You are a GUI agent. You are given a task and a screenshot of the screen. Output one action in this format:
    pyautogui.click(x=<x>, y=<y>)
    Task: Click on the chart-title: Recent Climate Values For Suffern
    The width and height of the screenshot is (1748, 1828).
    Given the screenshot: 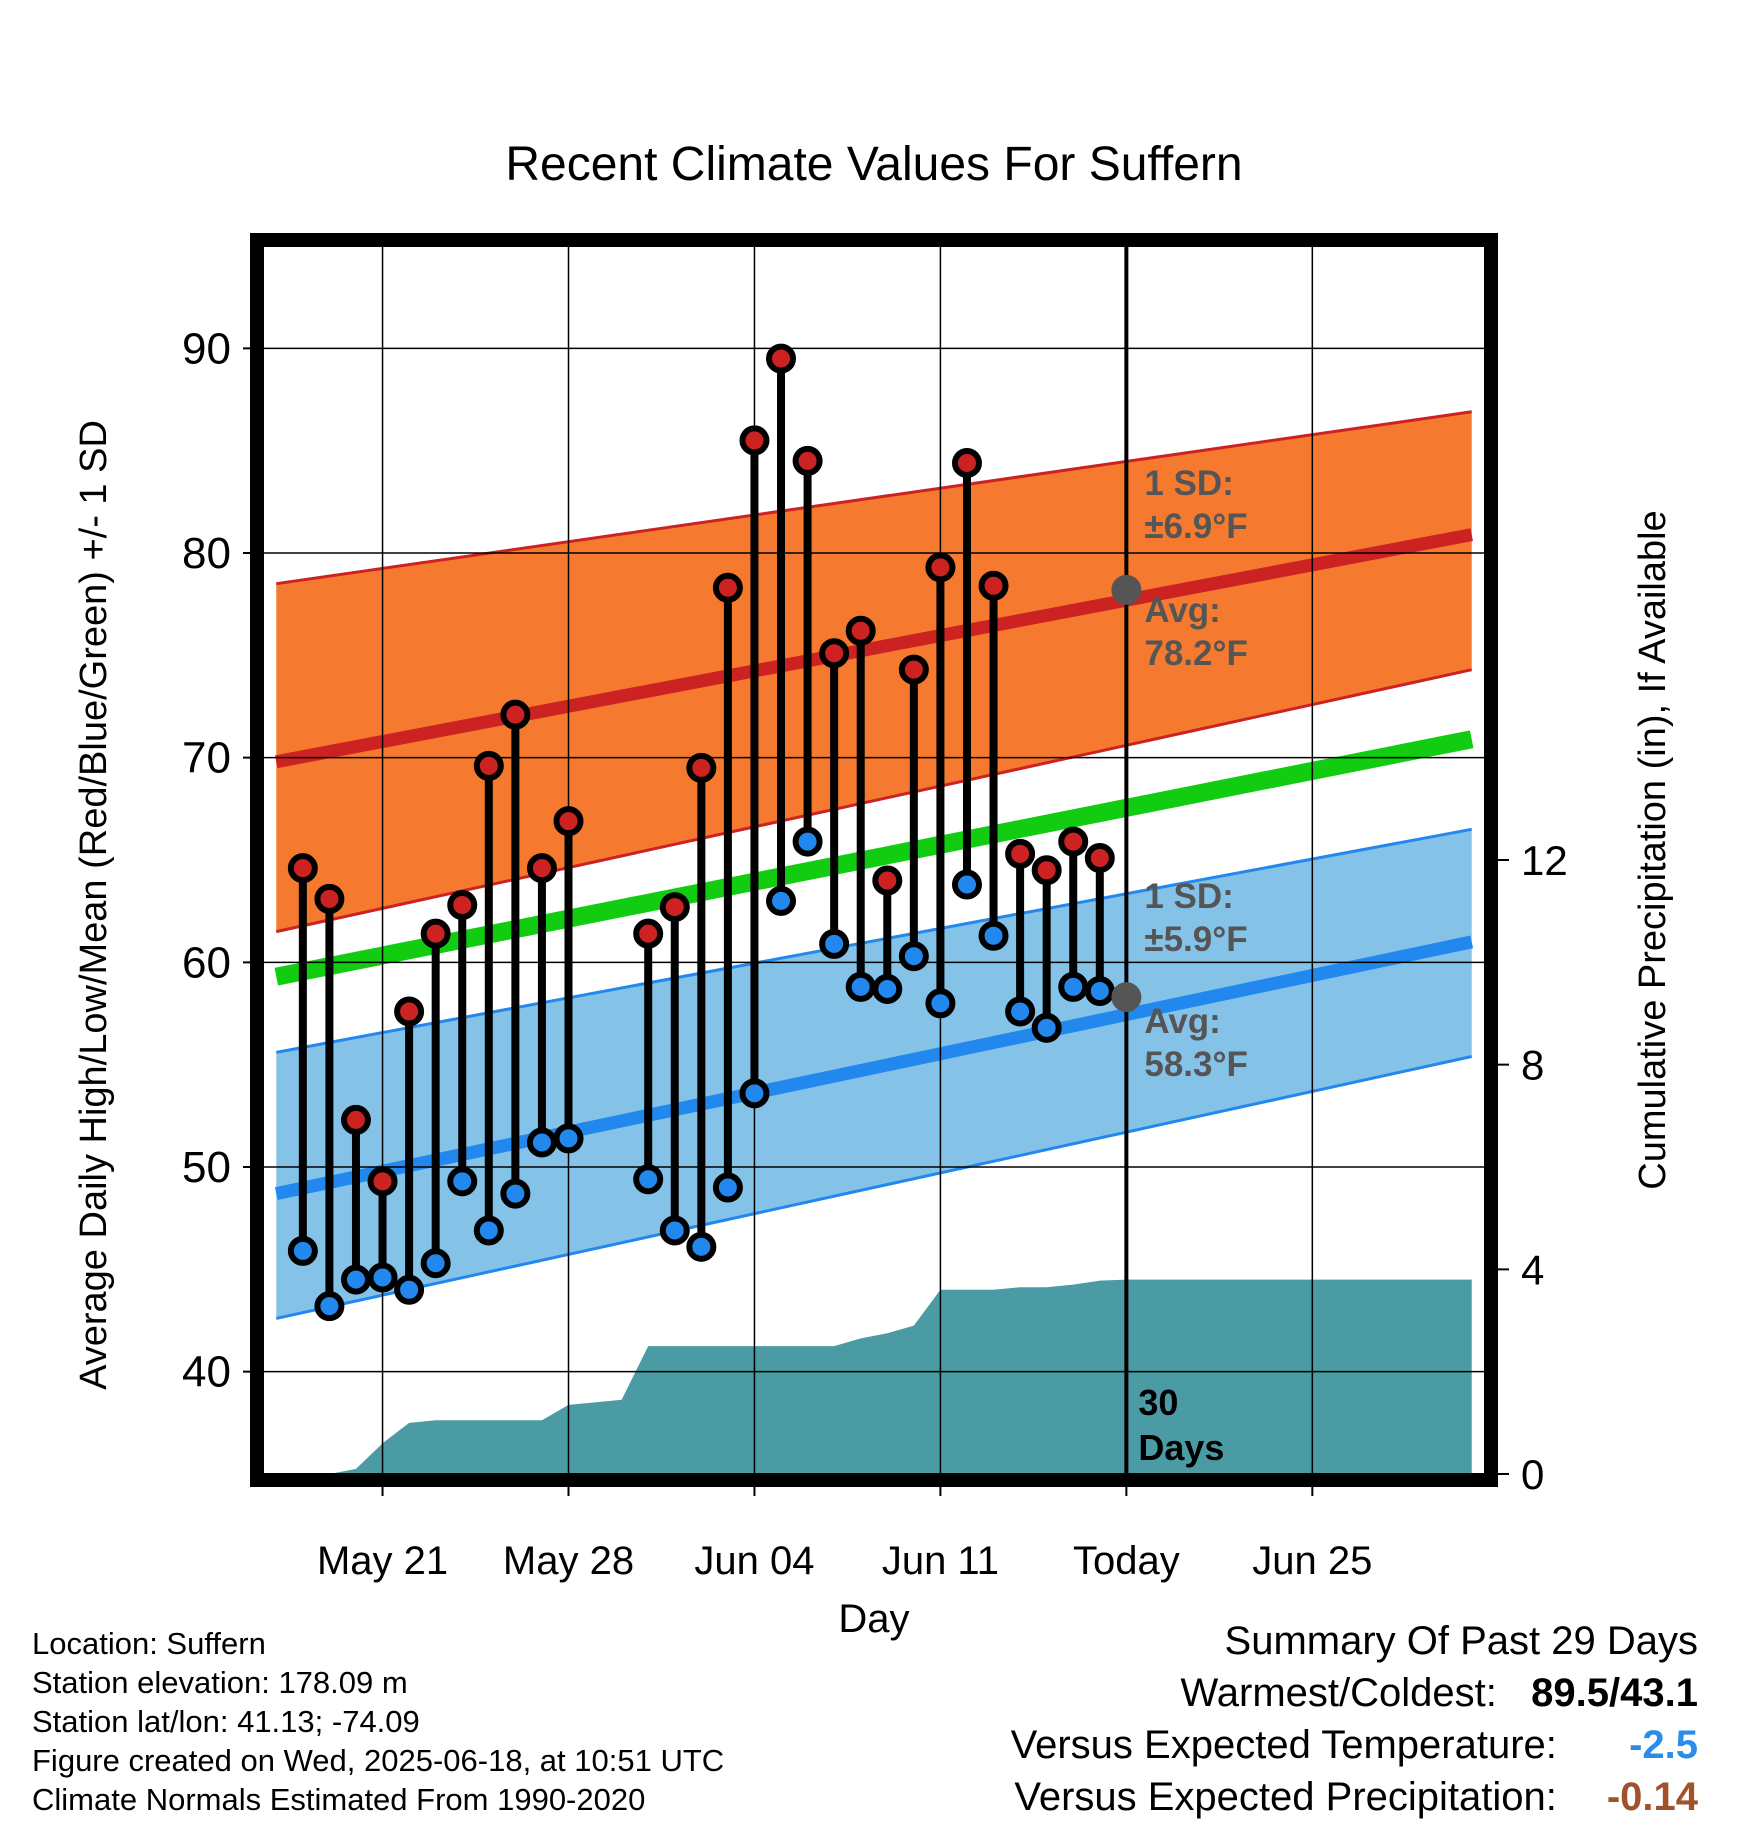 What is the action you would take?
    pyautogui.click(x=873, y=164)
    